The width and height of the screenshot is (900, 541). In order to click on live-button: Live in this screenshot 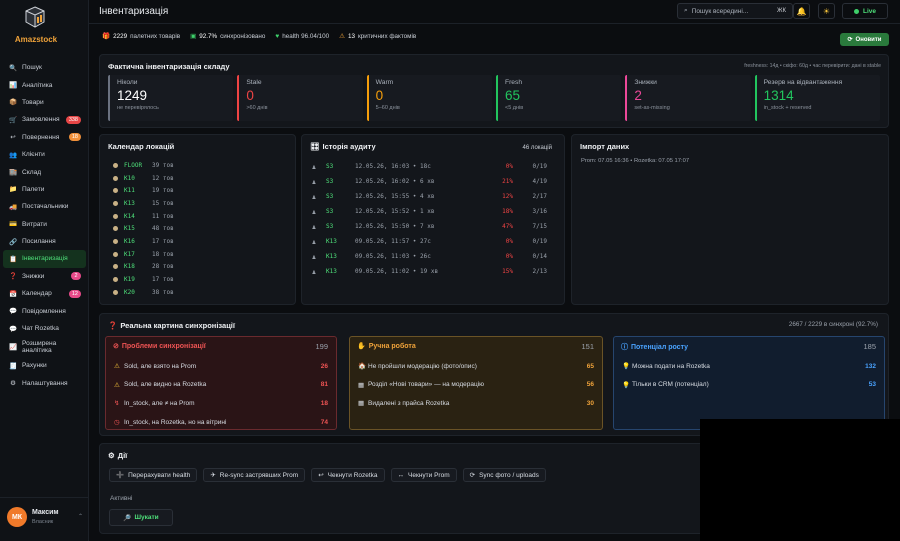, I will do `click(865, 11)`.